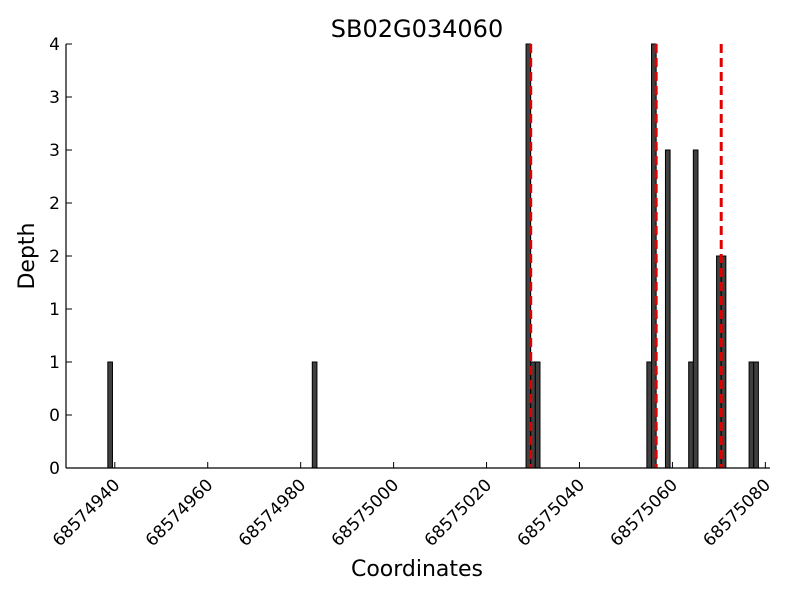 This screenshot has height=600, width=800. Describe the element at coordinates (54, 151) in the screenshot. I see `y-tick-label-6: 3` at that location.